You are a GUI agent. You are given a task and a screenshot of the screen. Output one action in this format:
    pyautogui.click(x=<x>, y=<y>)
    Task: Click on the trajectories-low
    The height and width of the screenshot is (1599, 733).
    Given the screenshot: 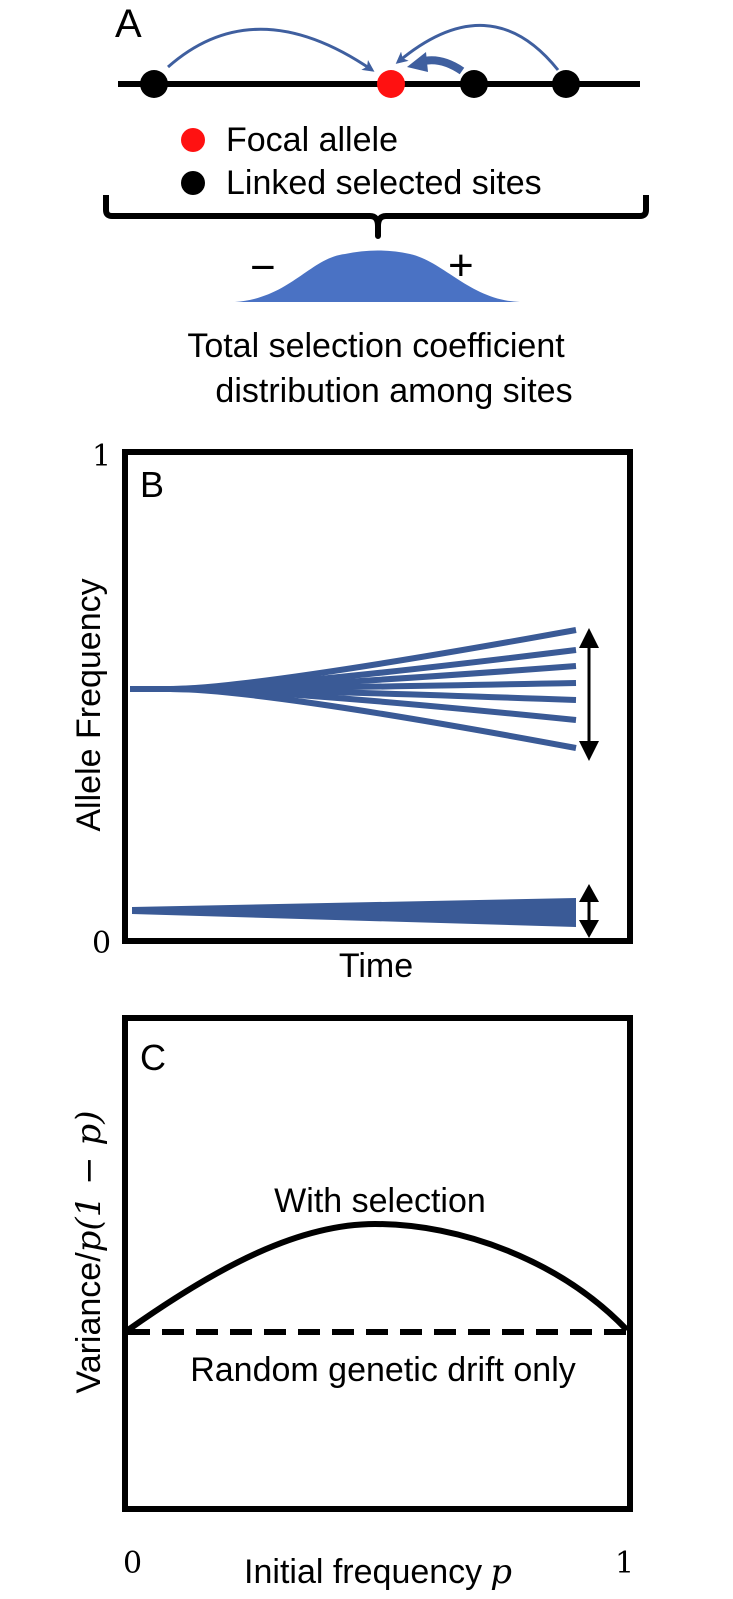 What is the action you would take?
    pyautogui.click(x=354, y=912)
    